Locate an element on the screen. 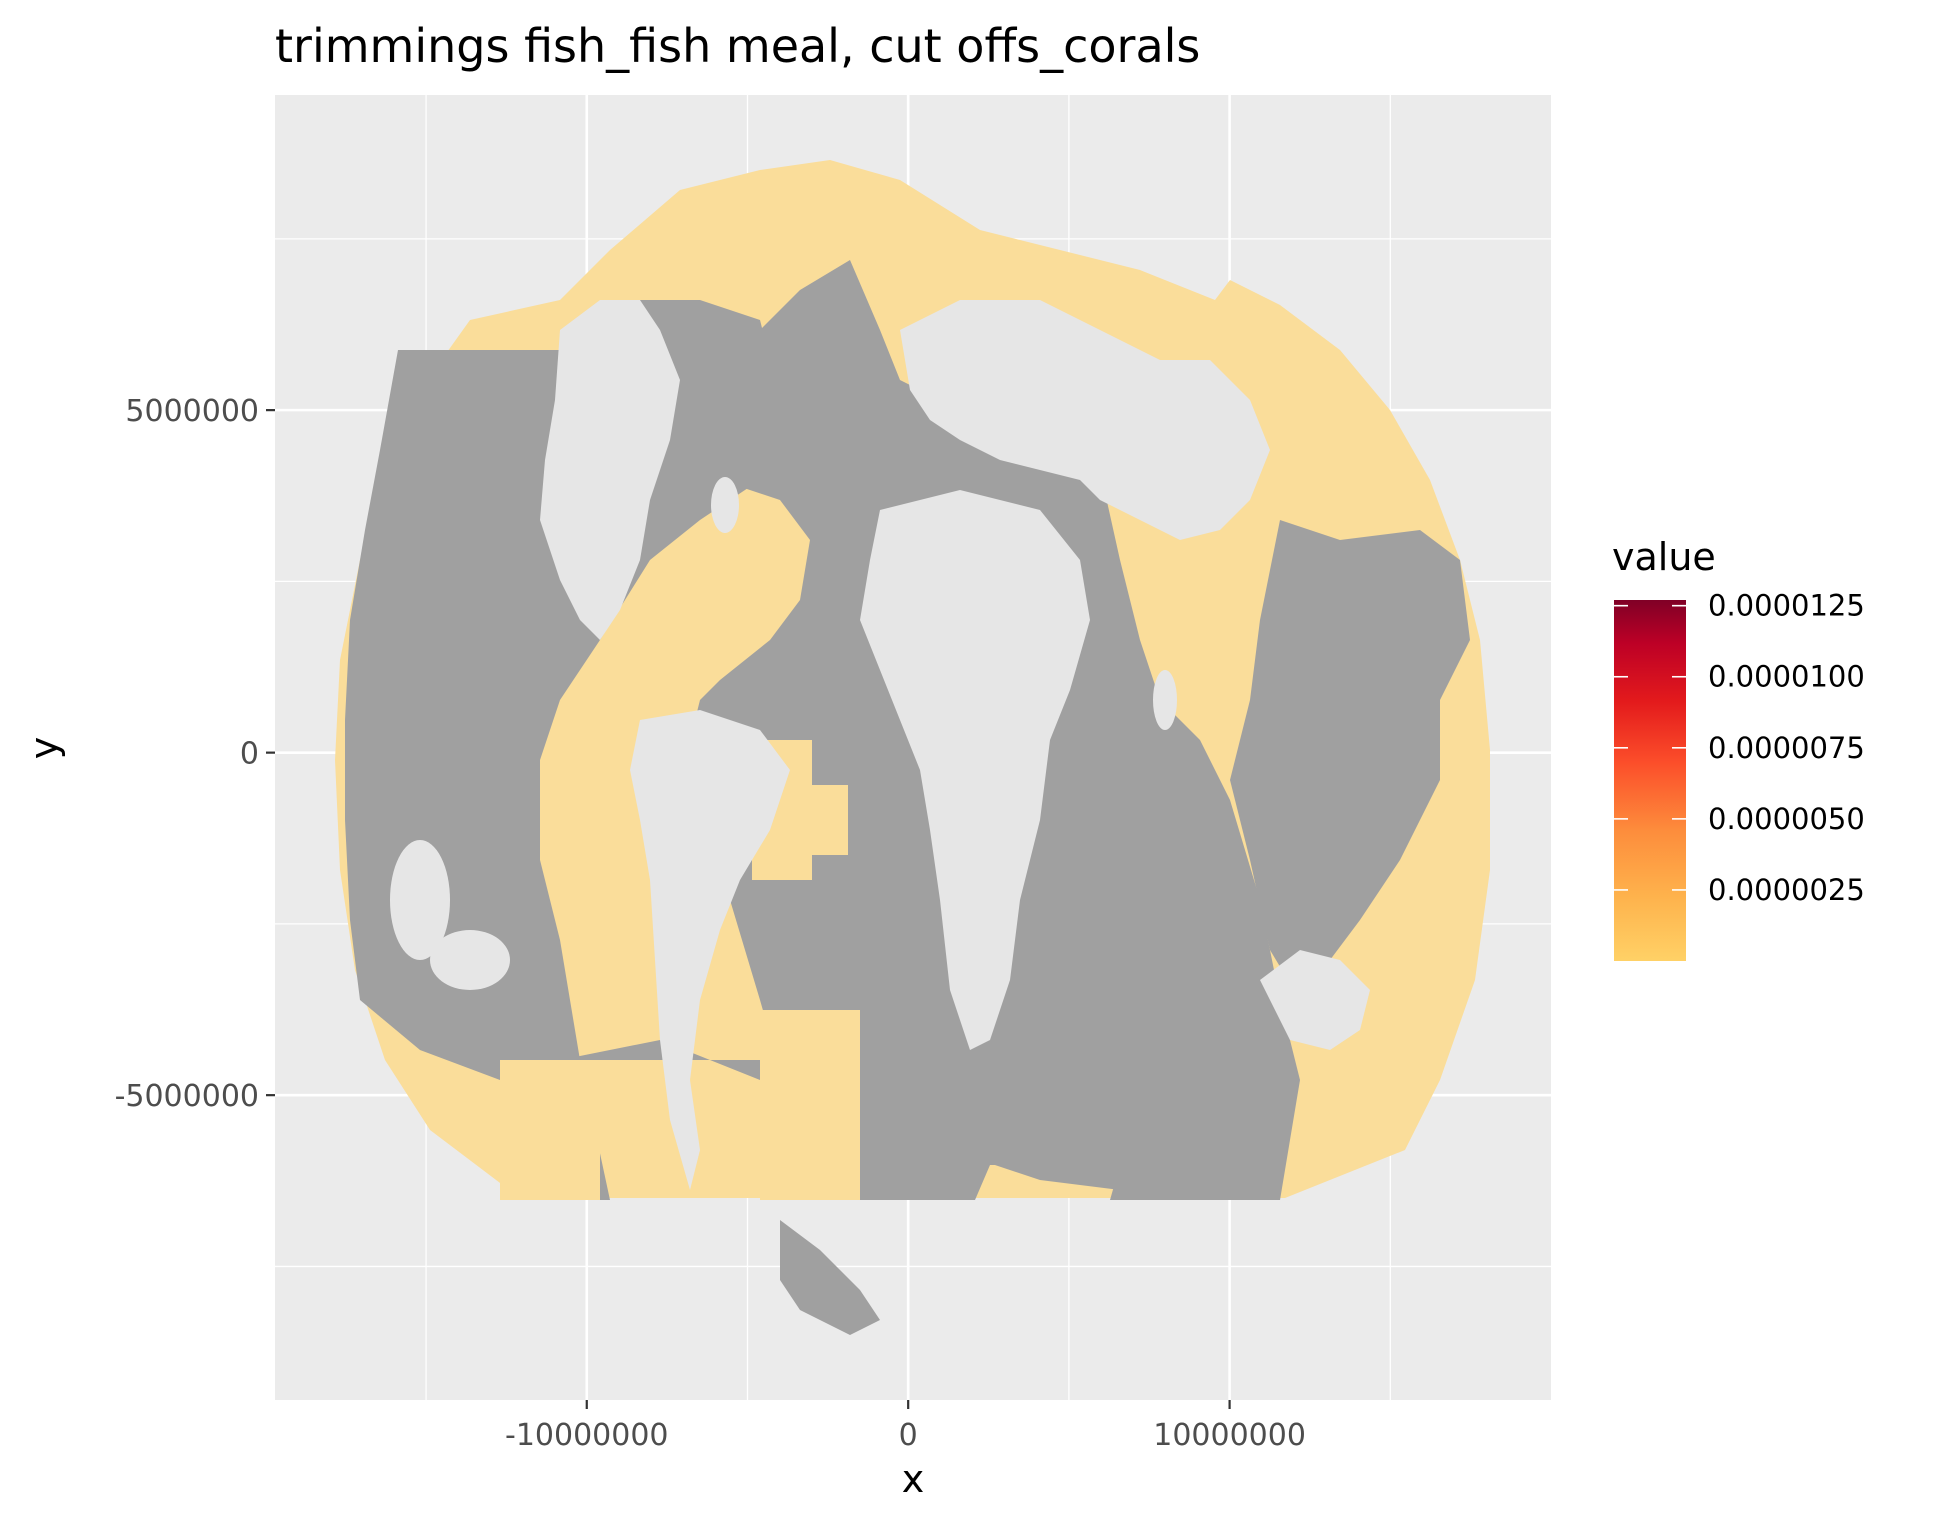 This screenshot has width=1943, height=1520. y-axis-title: y is located at coordinates (44, 748).